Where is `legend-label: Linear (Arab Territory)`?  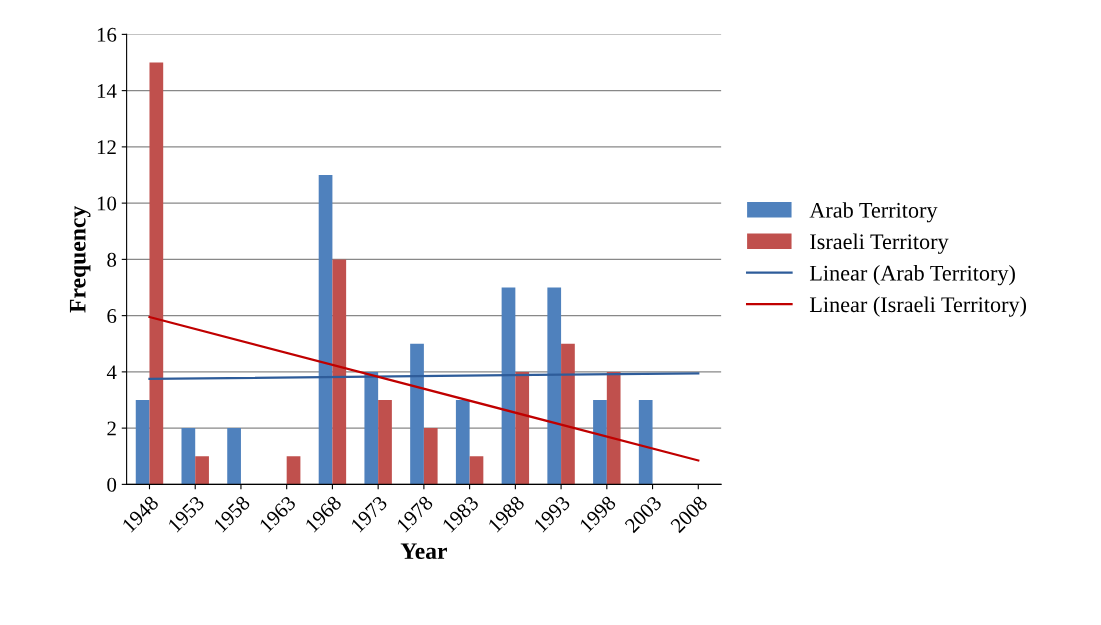
legend-label: Linear (Arab Territory) is located at coordinates (912, 275).